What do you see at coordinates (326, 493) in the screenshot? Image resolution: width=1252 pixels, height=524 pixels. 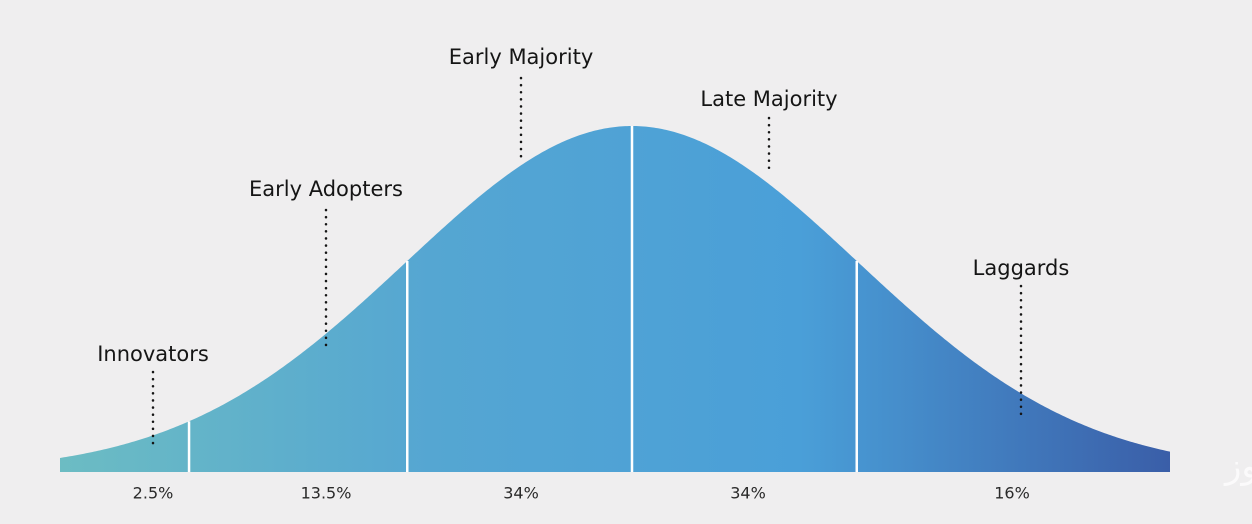 I see `value-label: 13.5%` at bounding box center [326, 493].